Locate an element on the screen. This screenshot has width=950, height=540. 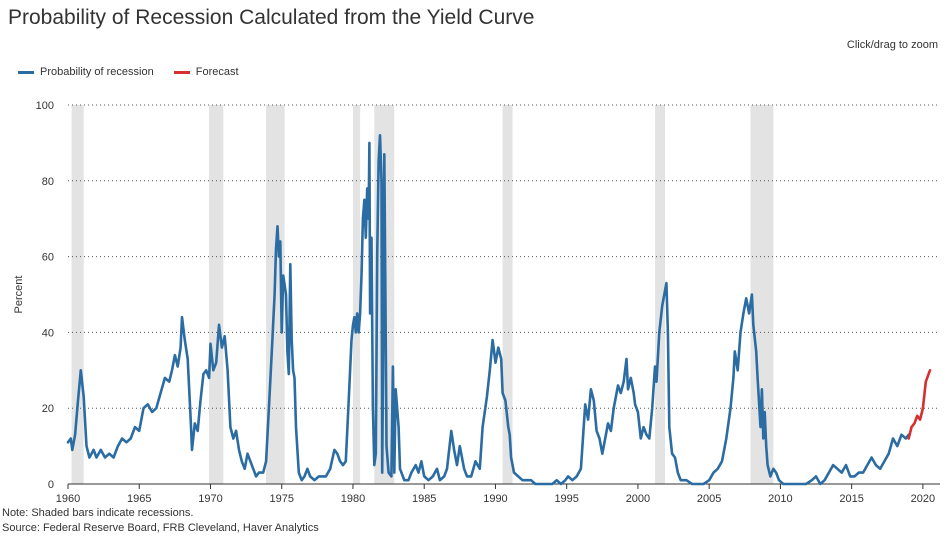
y-axis-label: Percent is located at coordinates (19, 295).